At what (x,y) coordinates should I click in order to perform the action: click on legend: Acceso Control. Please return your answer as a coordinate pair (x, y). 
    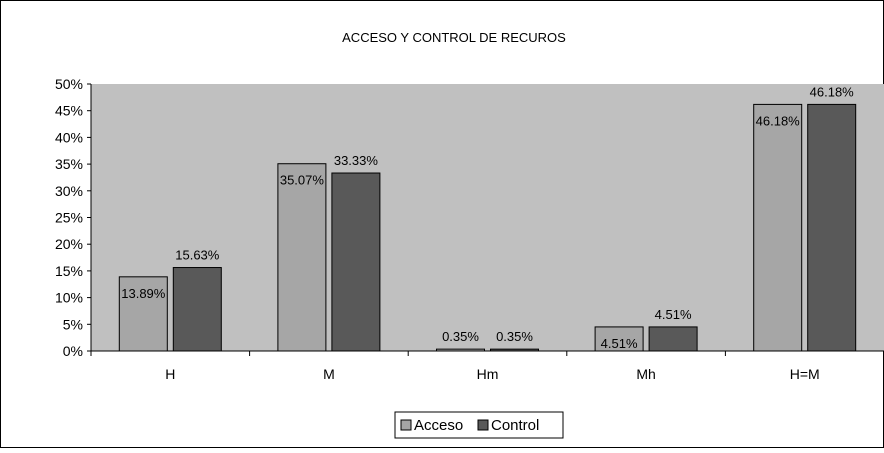
    Looking at the image, I should click on (479, 425).